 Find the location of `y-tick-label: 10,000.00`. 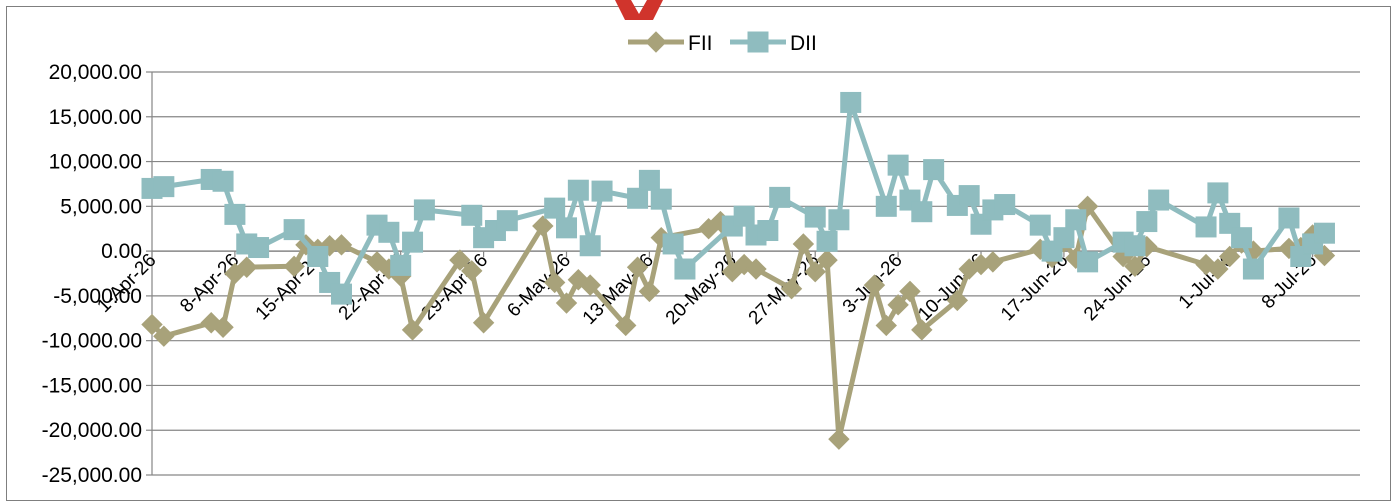

y-tick-label: 10,000.00 is located at coordinates (95, 162).